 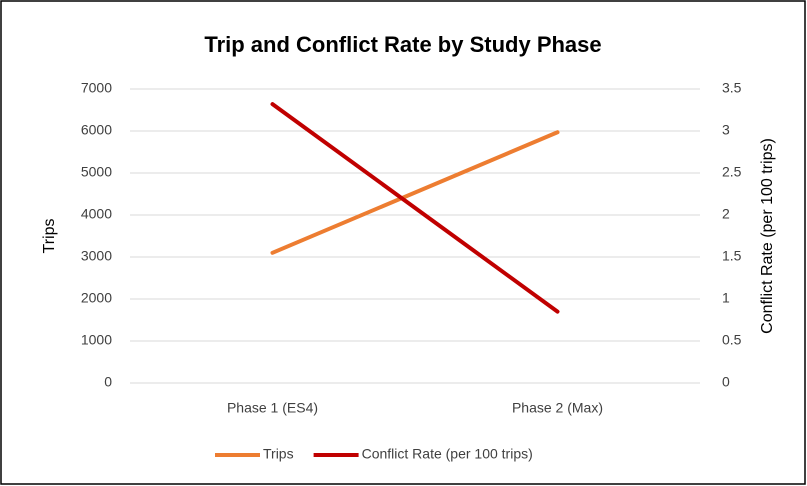 I want to click on y-tick-label: 6000, so click(x=96, y=130).